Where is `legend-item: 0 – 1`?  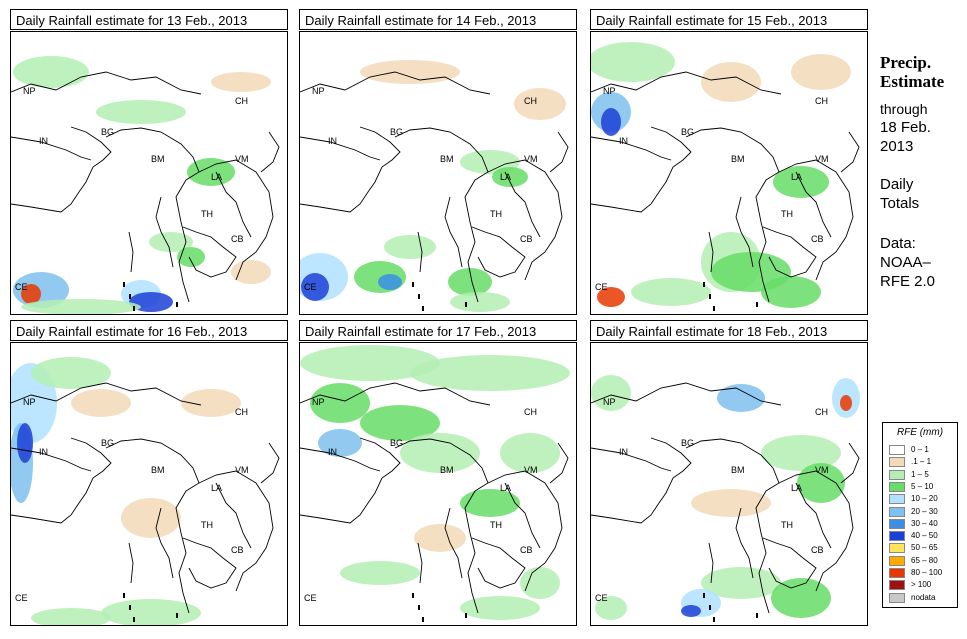 legend-item: 0 – 1 is located at coordinates (922, 450).